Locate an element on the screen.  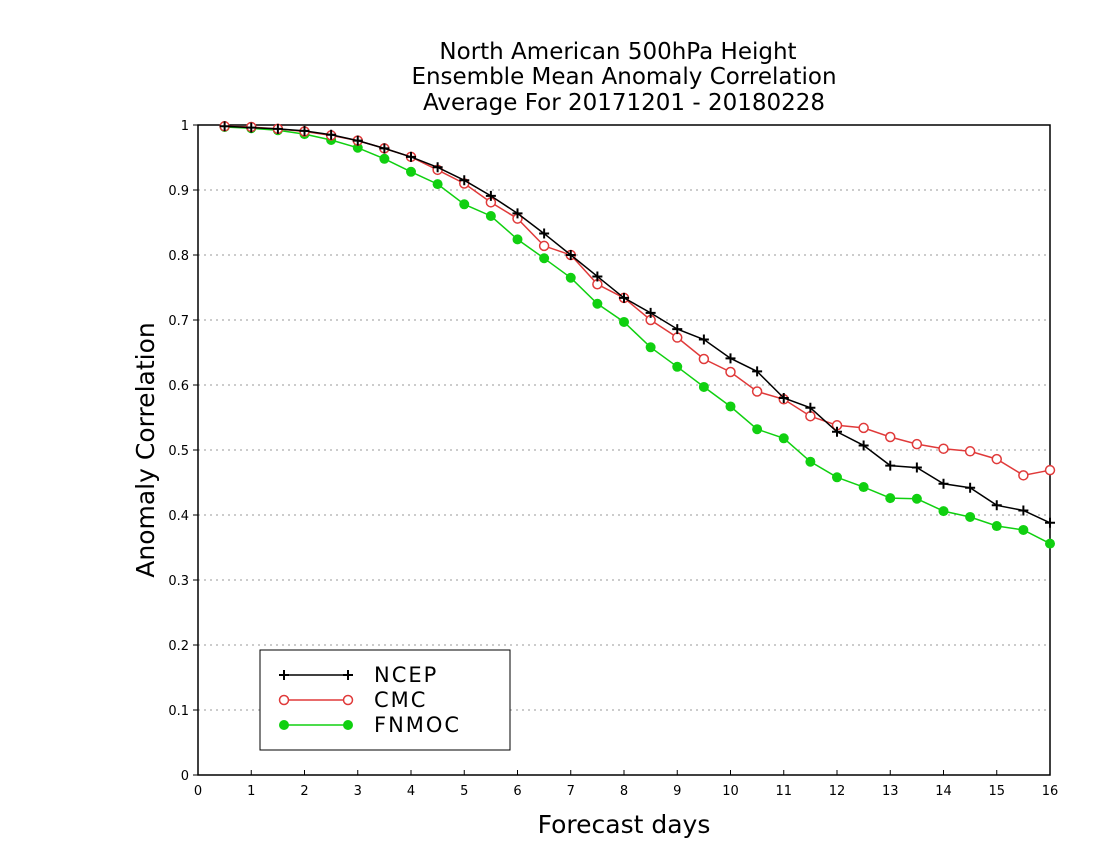
x-axis-label: Forecast days is located at coordinates (624, 824).